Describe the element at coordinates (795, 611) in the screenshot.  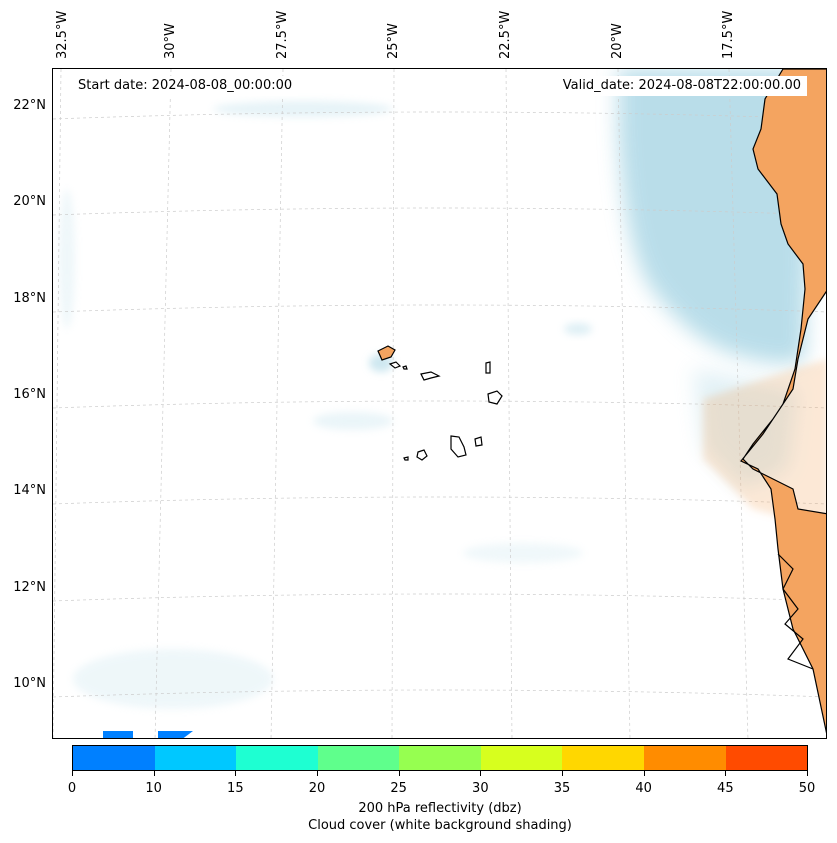
I see `southern-coastline` at that location.